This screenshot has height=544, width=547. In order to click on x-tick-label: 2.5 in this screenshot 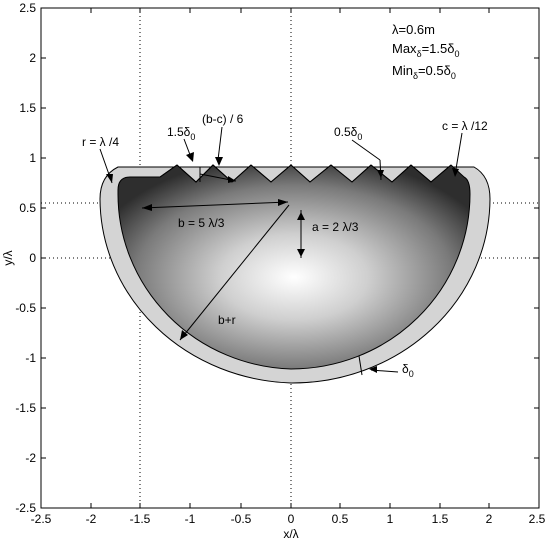, I will do `click(537, 519)`.